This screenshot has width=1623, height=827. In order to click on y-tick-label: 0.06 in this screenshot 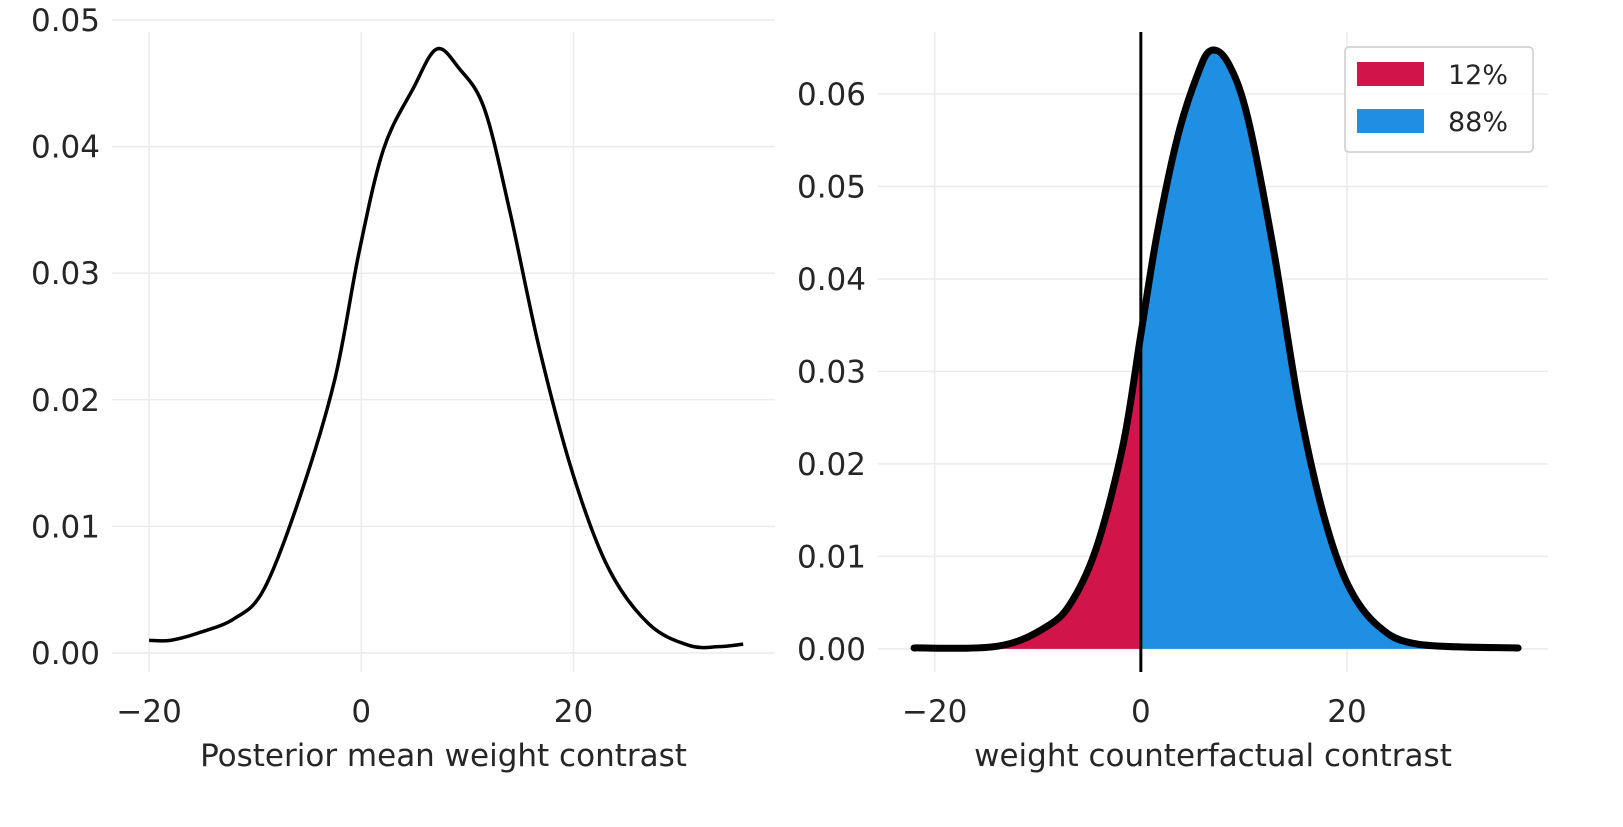, I will do `click(831, 95)`.